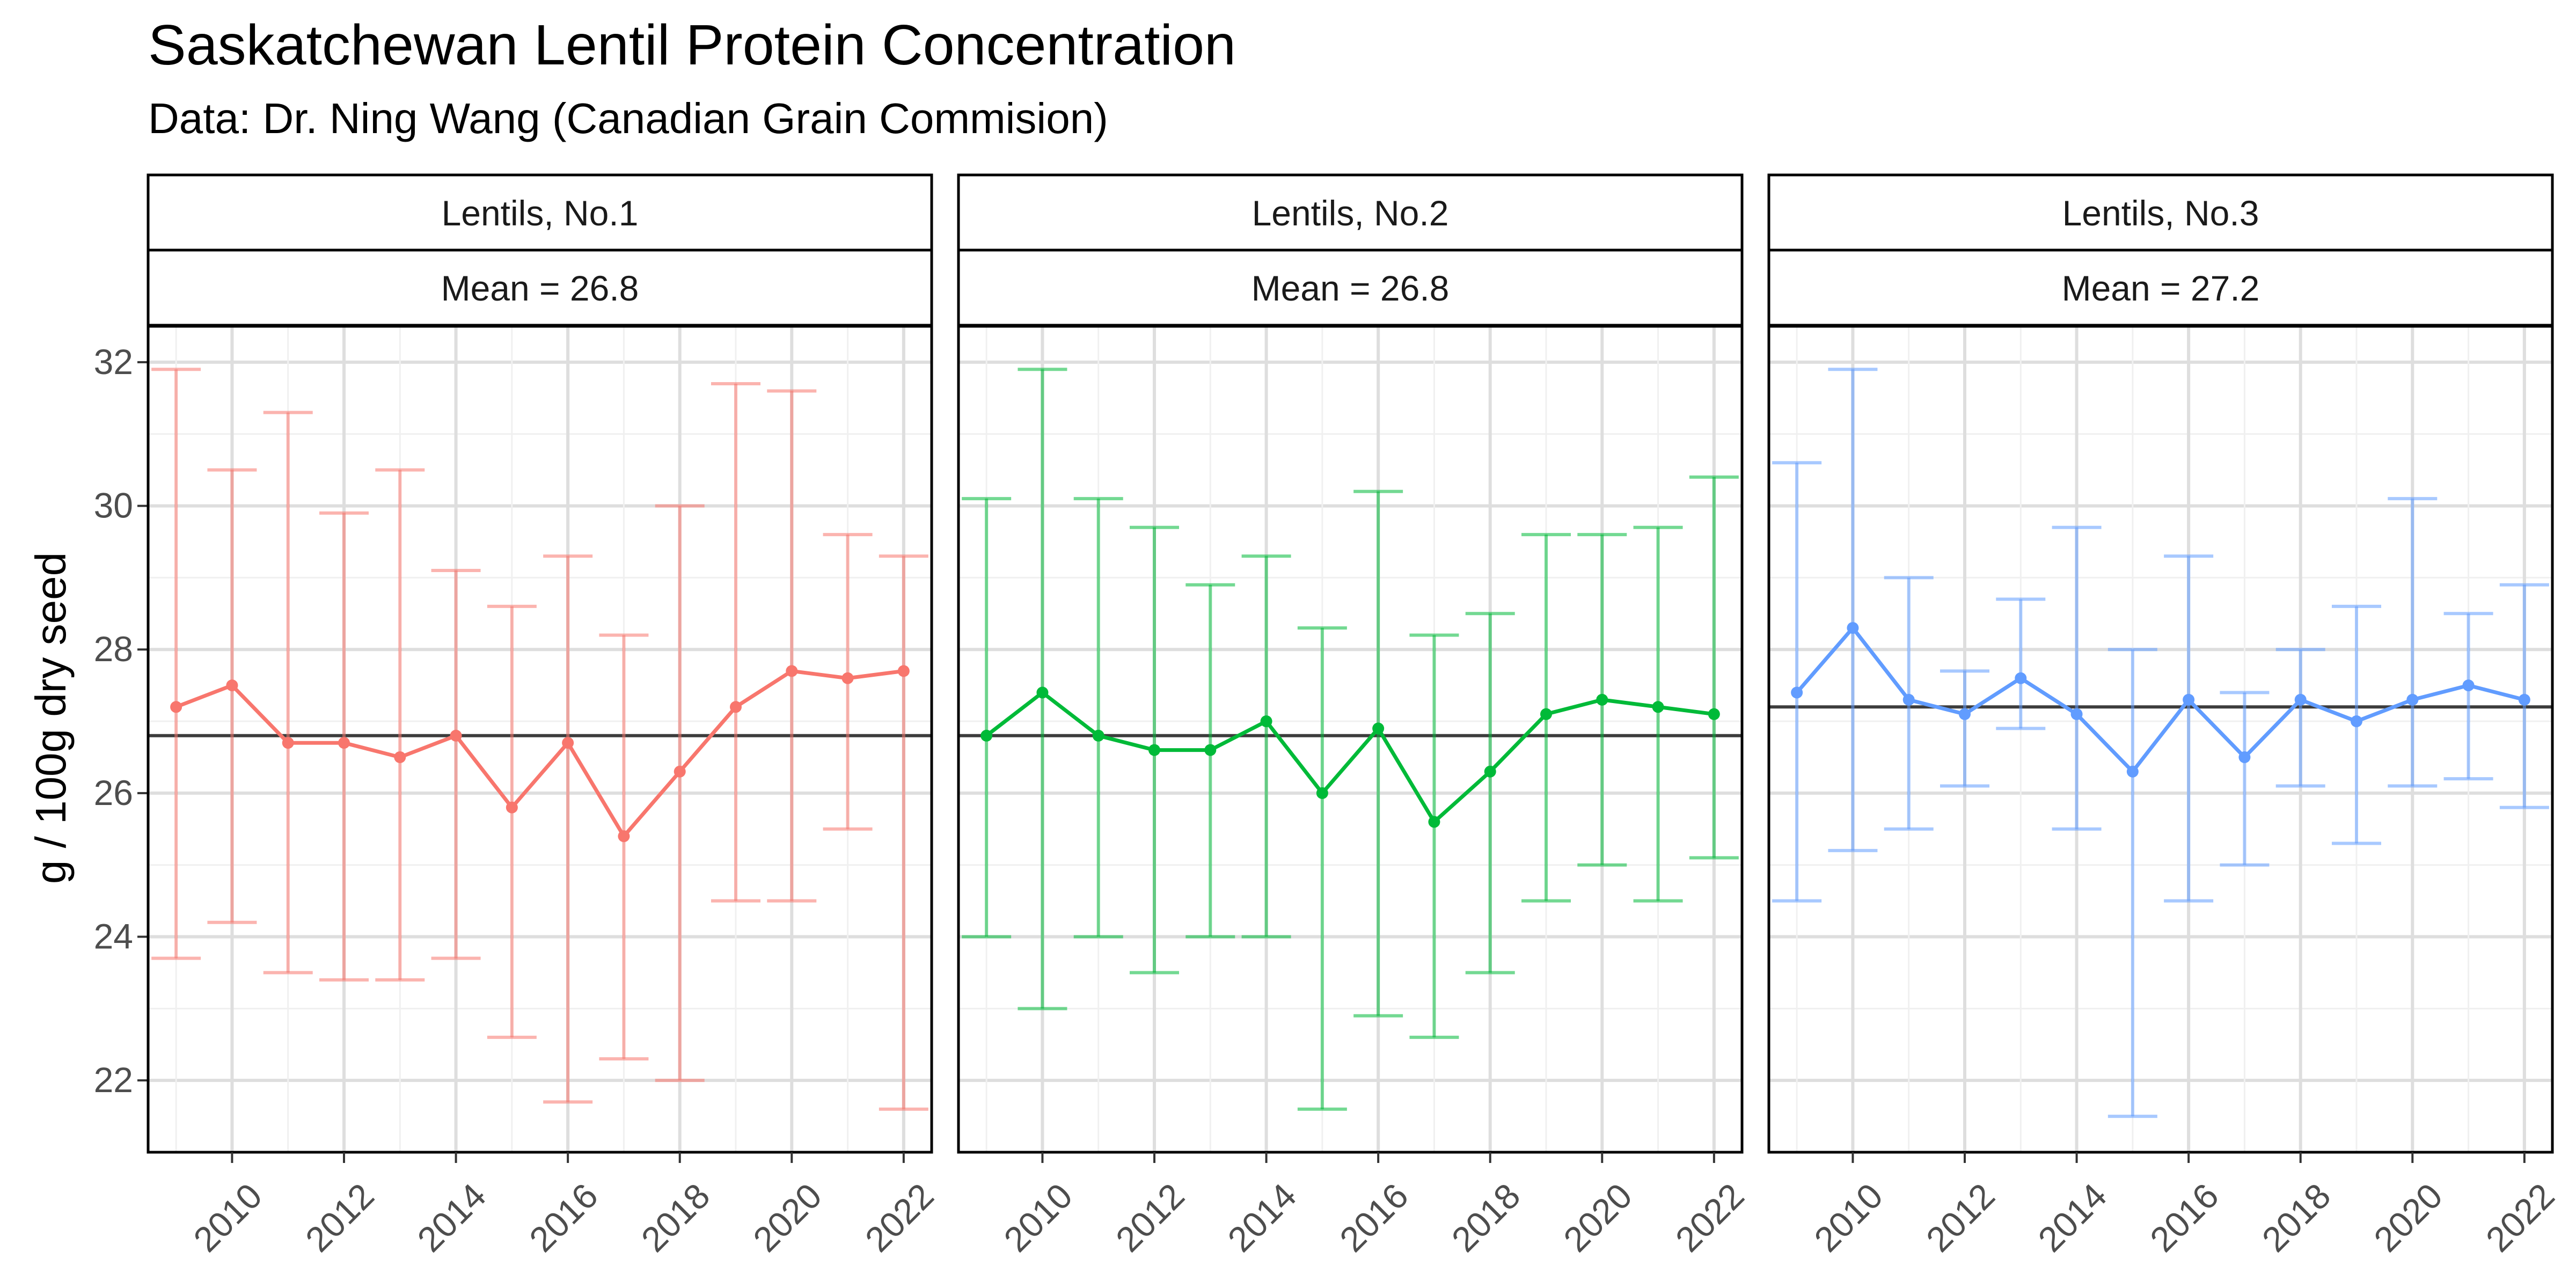 This screenshot has width=2576, height=1288. I want to click on y-tick-label: 30, so click(113, 505).